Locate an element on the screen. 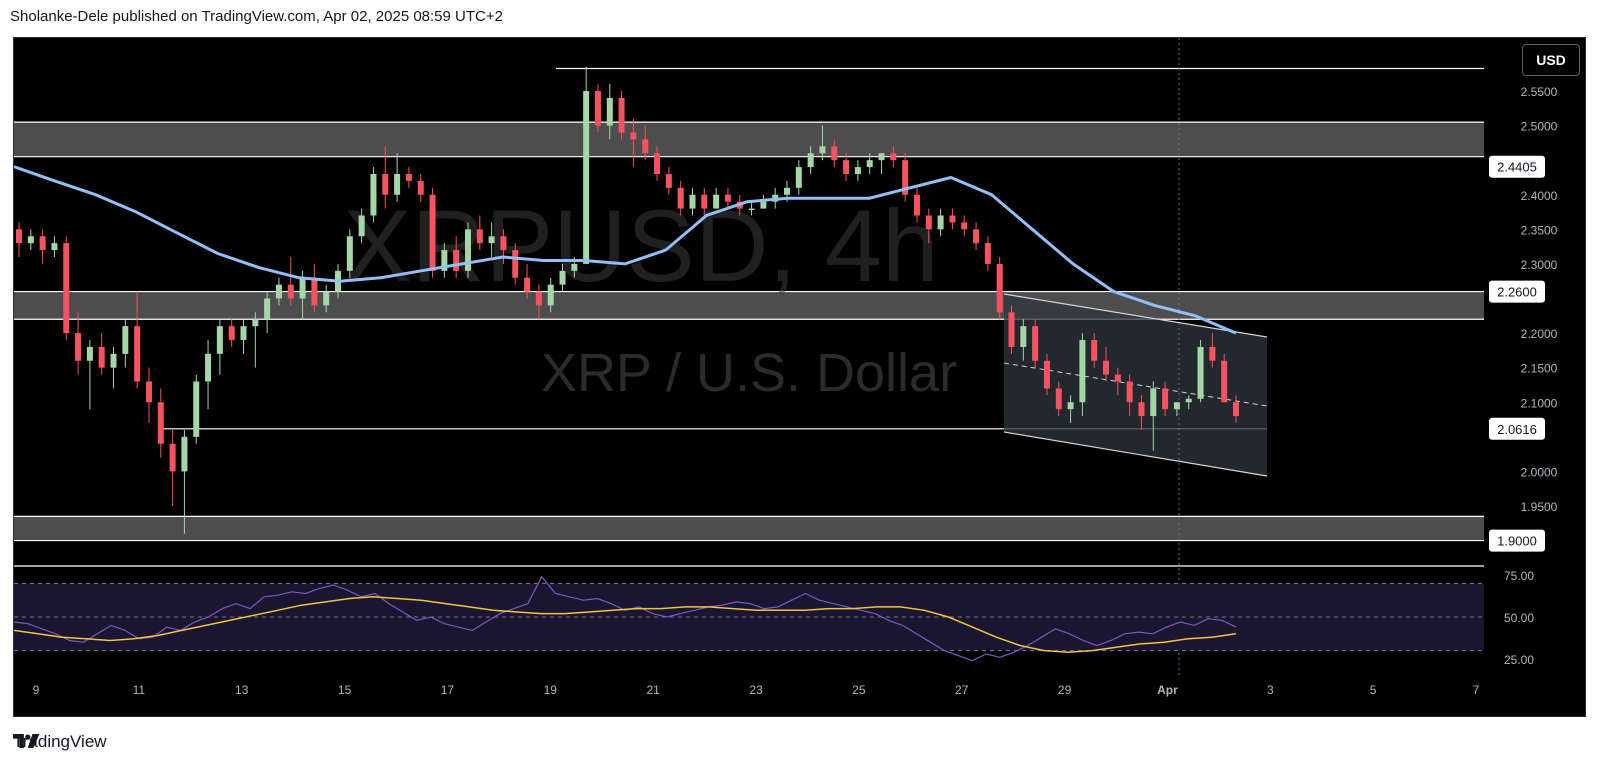 The image size is (1600, 766). time-tick-label: 23 is located at coordinates (756, 690).